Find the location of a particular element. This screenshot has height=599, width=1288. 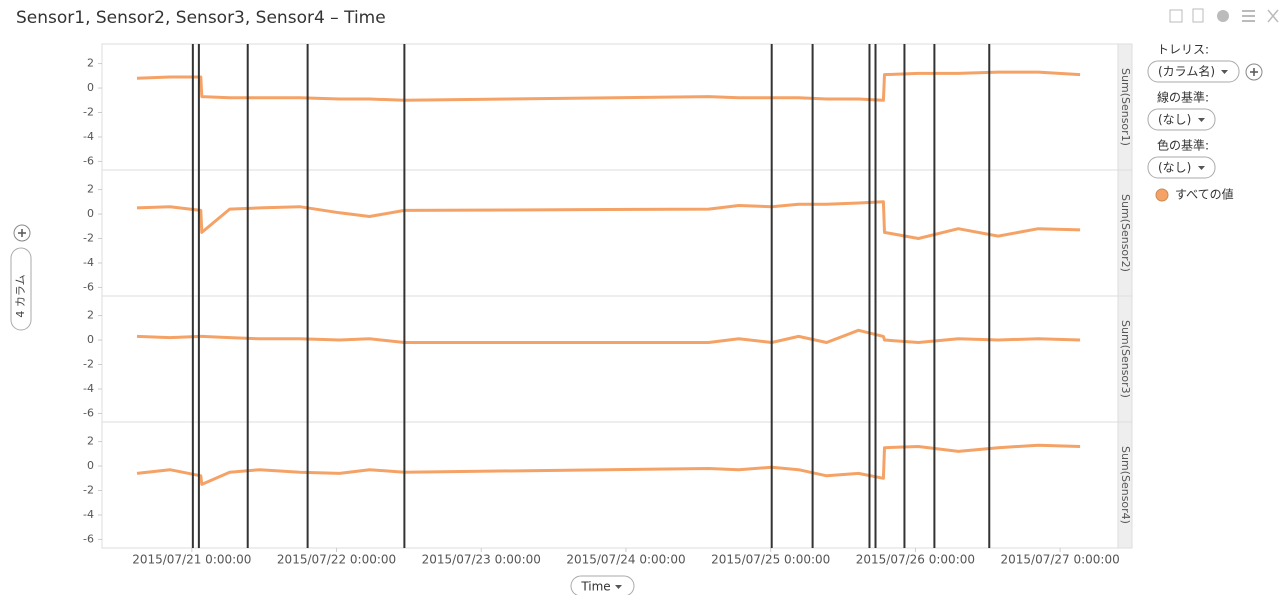

line-by-dropdown is located at coordinates (1181, 119).